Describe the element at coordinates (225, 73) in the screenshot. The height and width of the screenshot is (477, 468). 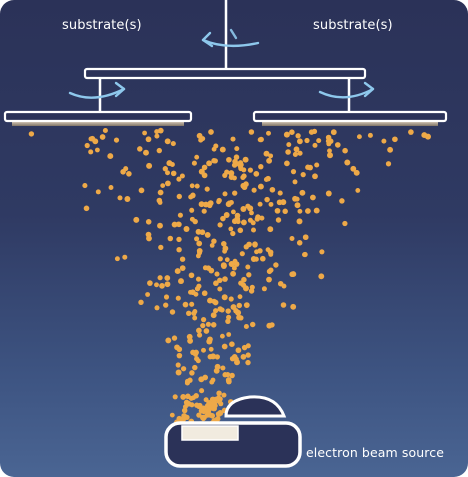
I see `planetary-crossbar` at that location.